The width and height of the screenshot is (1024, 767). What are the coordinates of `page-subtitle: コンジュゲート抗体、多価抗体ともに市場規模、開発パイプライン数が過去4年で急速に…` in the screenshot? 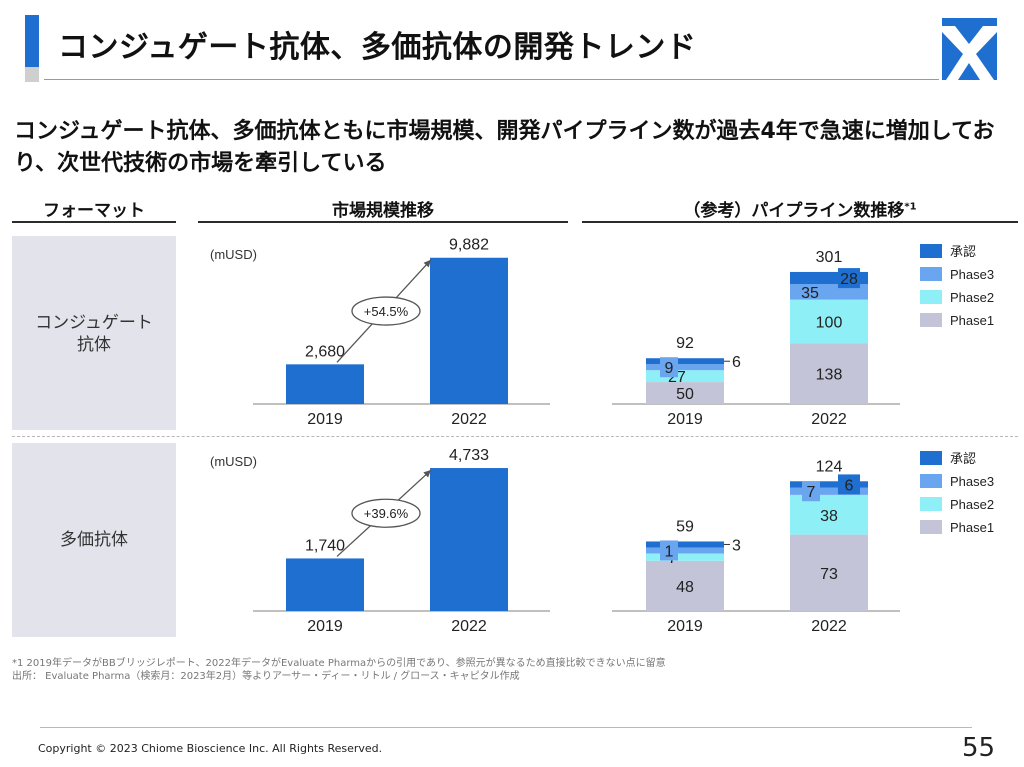 It's located at (504, 147).